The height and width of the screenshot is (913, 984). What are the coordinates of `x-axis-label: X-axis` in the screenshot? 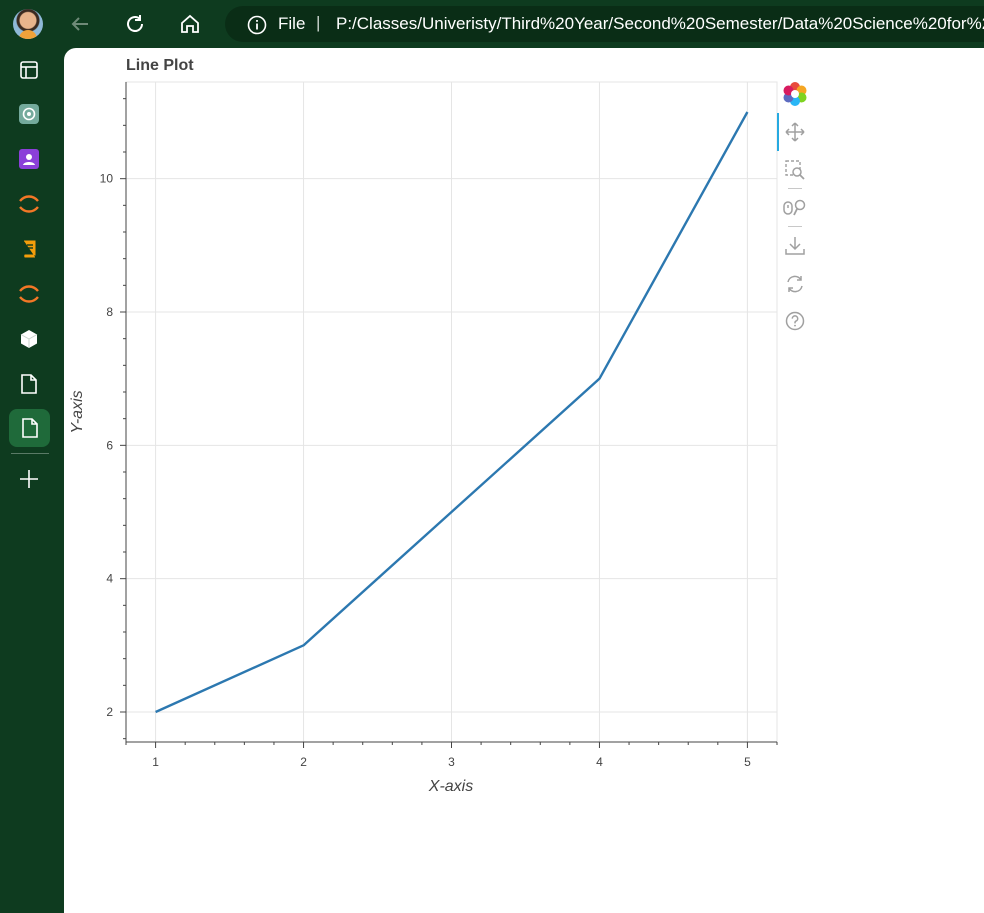 It's located at (450, 786).